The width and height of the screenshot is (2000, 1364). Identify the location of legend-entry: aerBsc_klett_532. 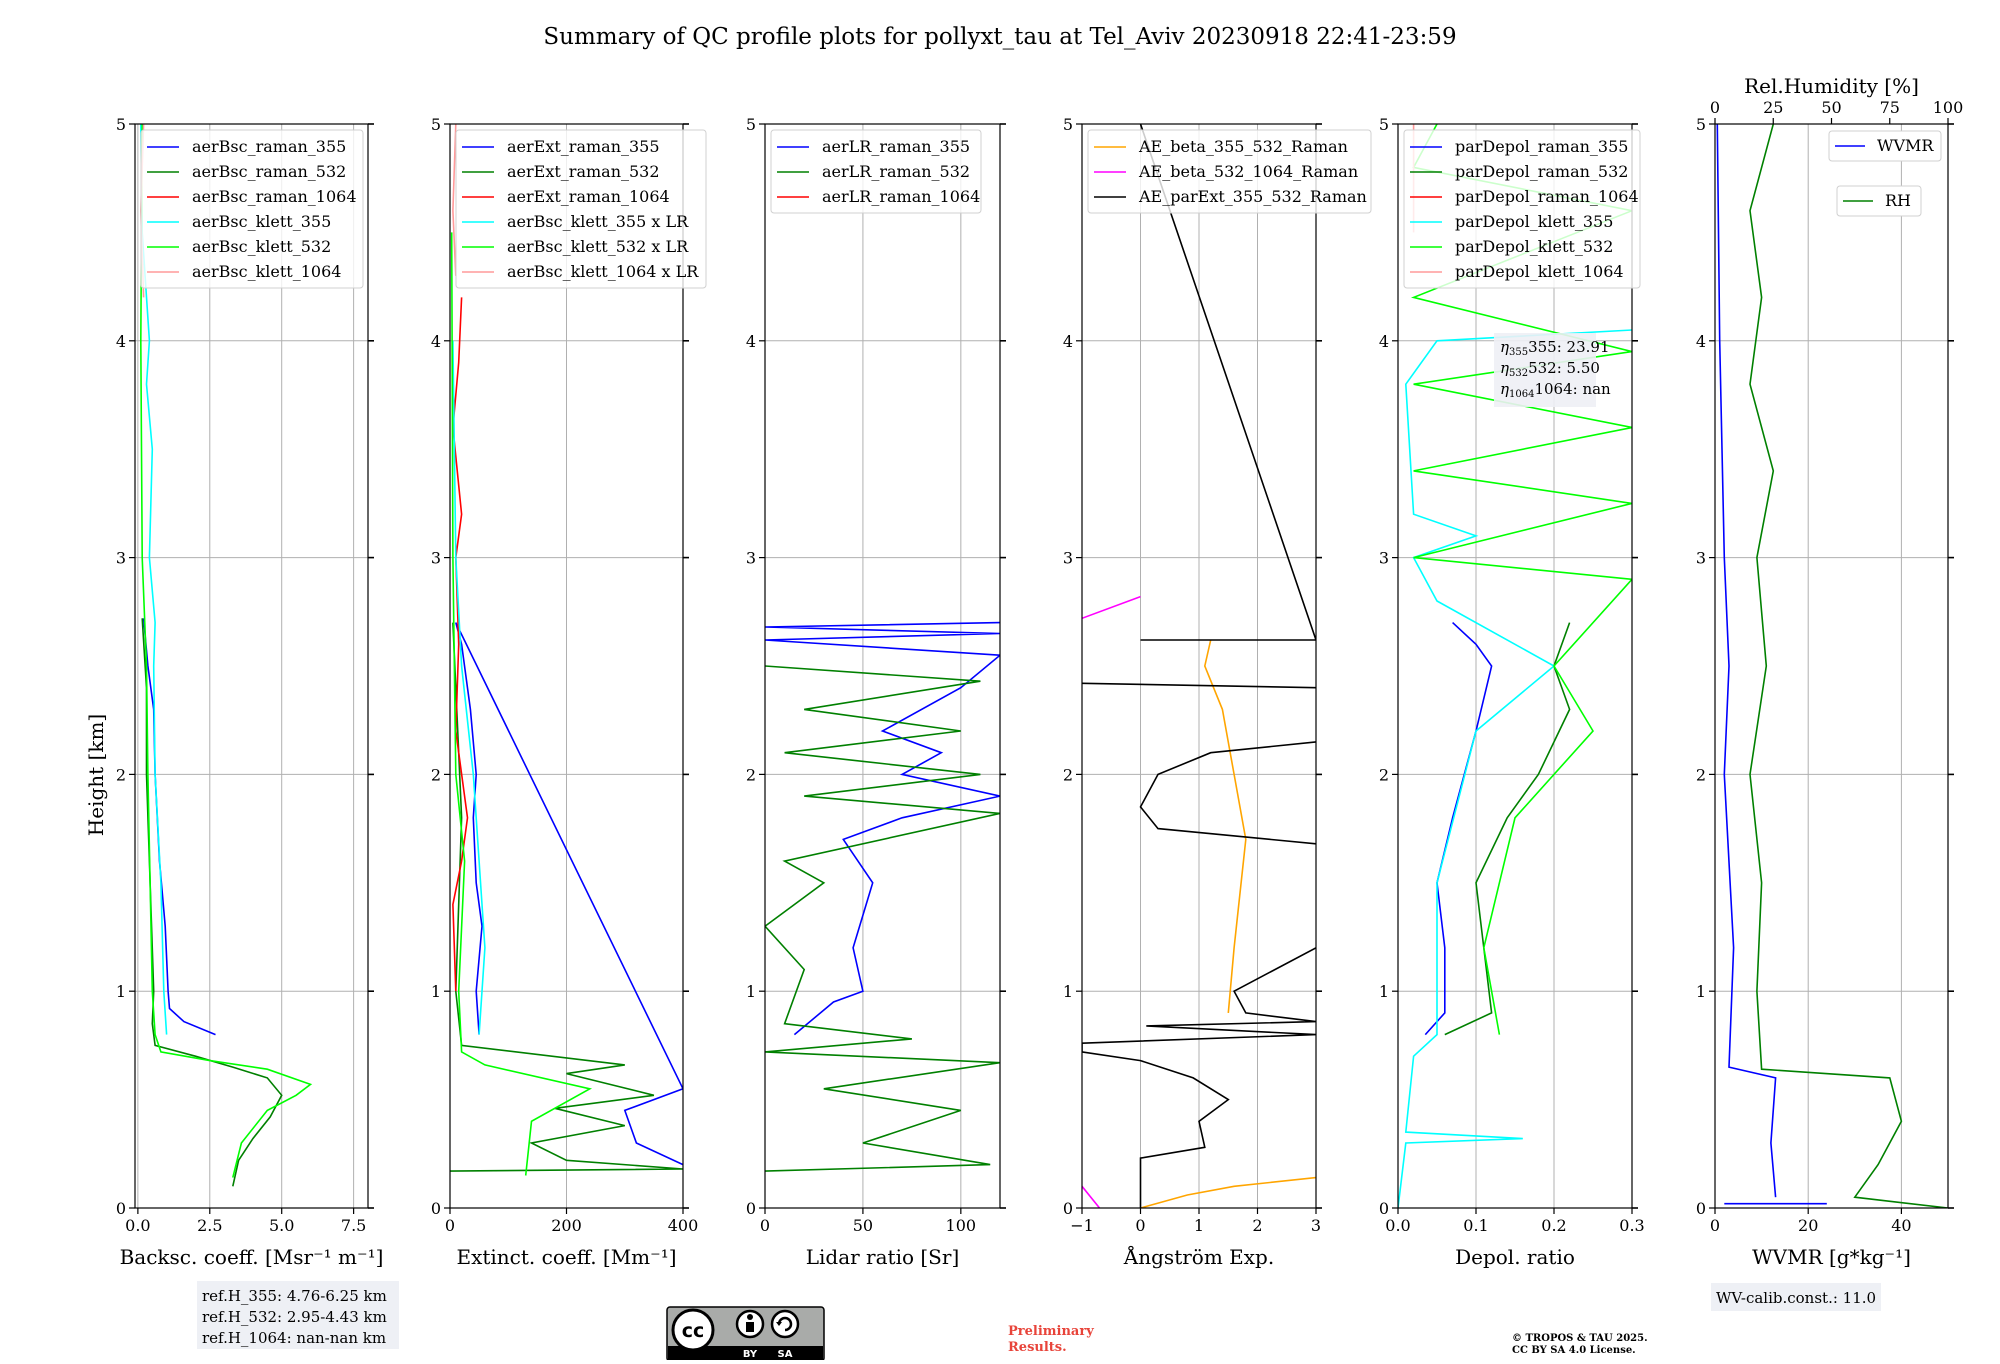
(261, 246).